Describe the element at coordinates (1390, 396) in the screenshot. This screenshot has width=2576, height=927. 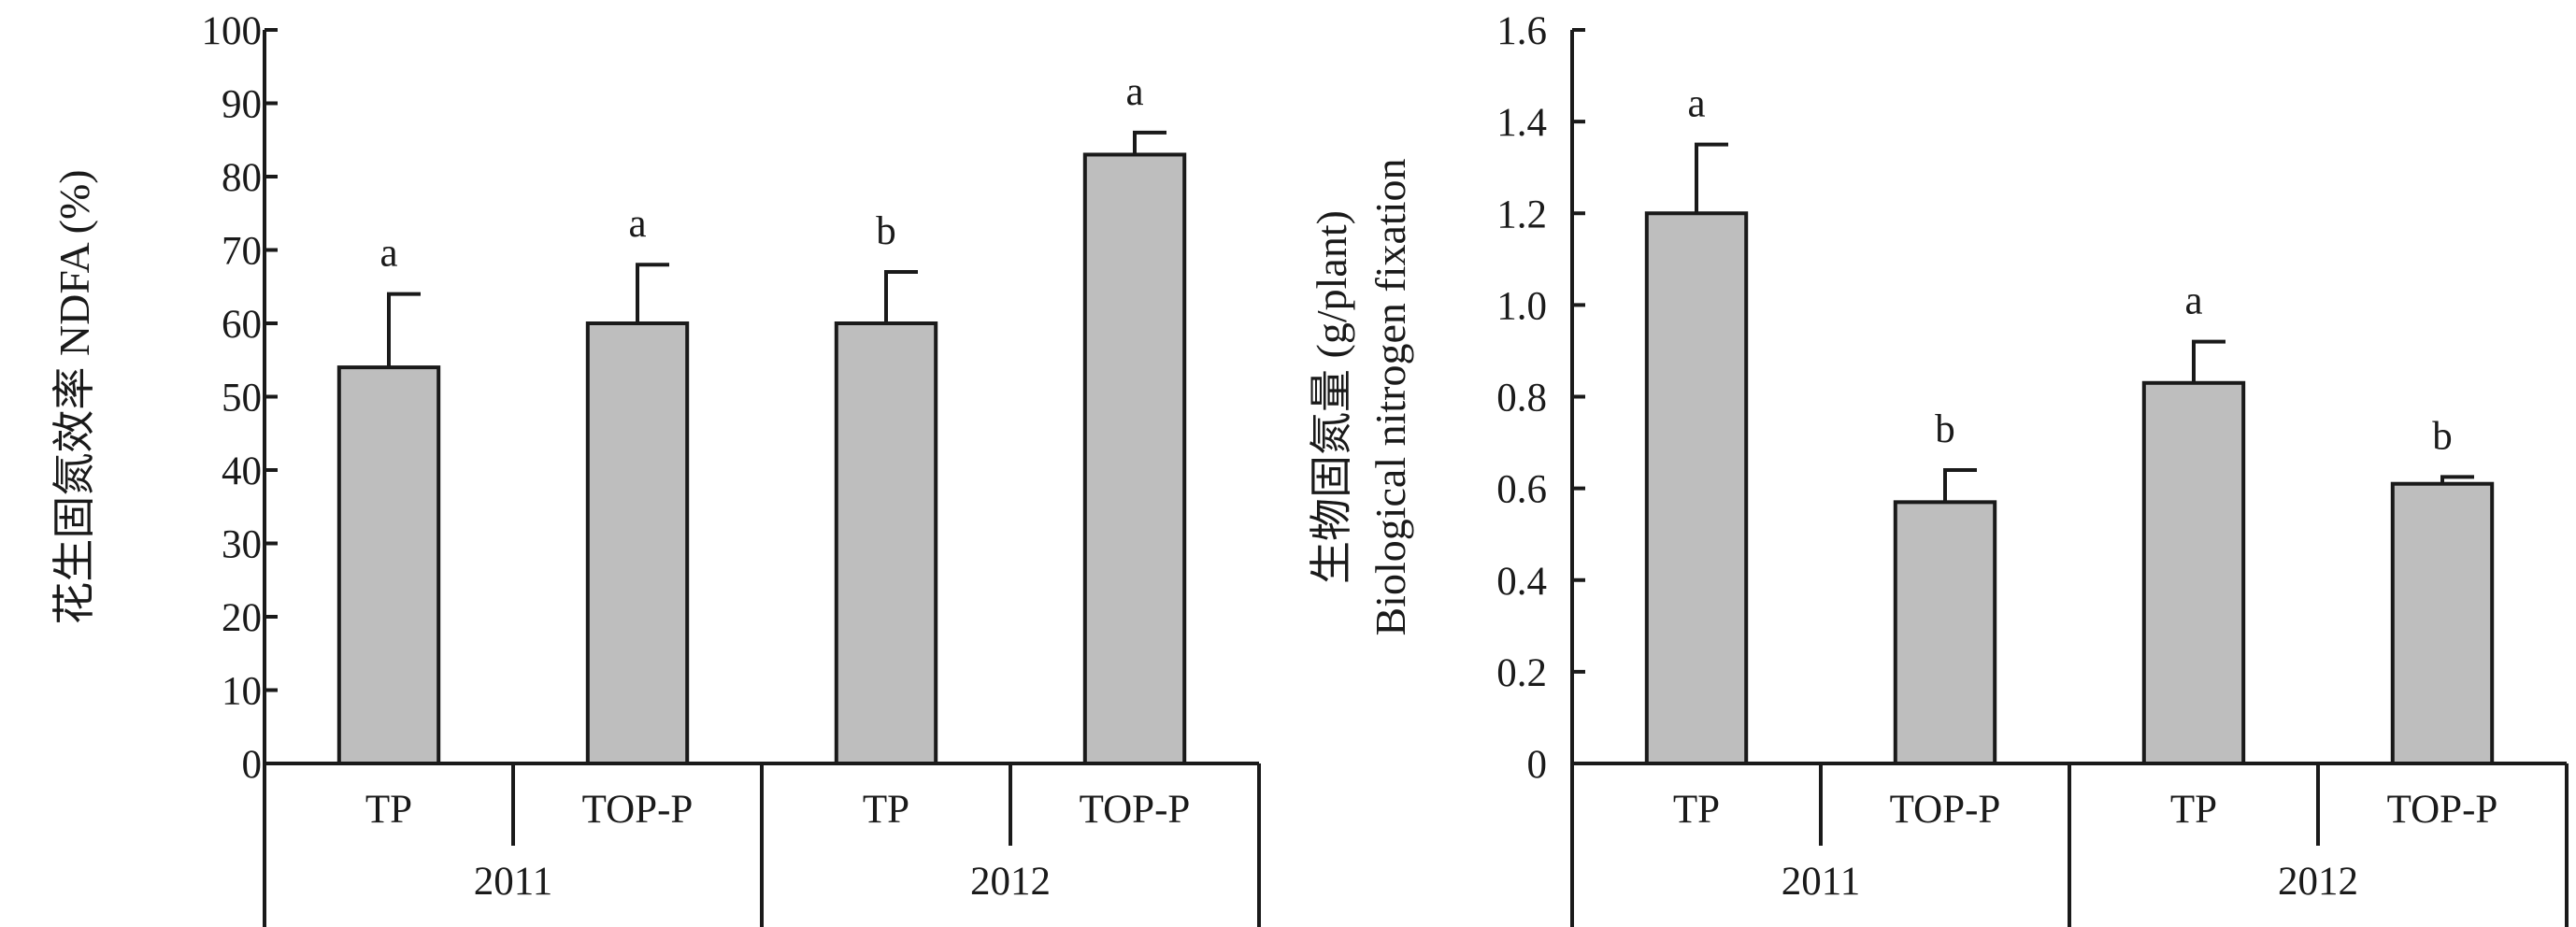
I see `y-axis-title-line-2: Biological nitrogen fixation` at that location.